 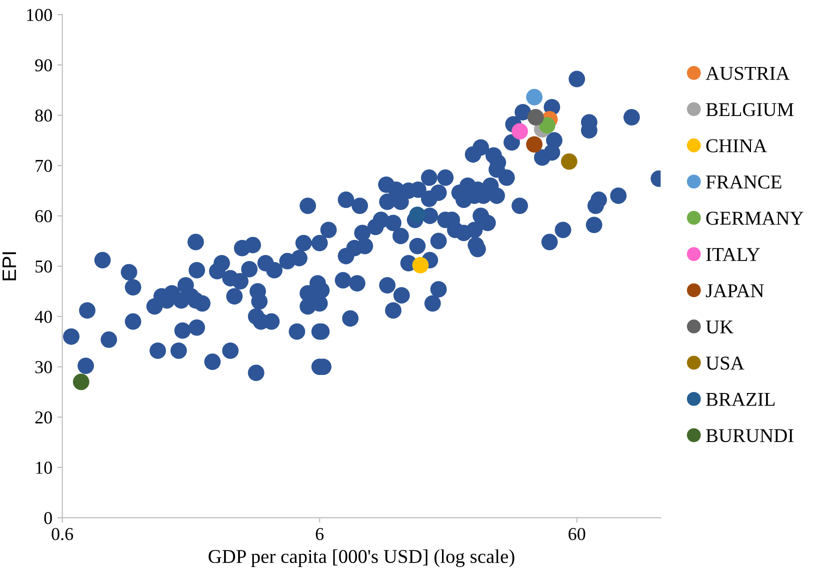 I want to click on legend-label: JAPAN, so click(x=735, y=291).